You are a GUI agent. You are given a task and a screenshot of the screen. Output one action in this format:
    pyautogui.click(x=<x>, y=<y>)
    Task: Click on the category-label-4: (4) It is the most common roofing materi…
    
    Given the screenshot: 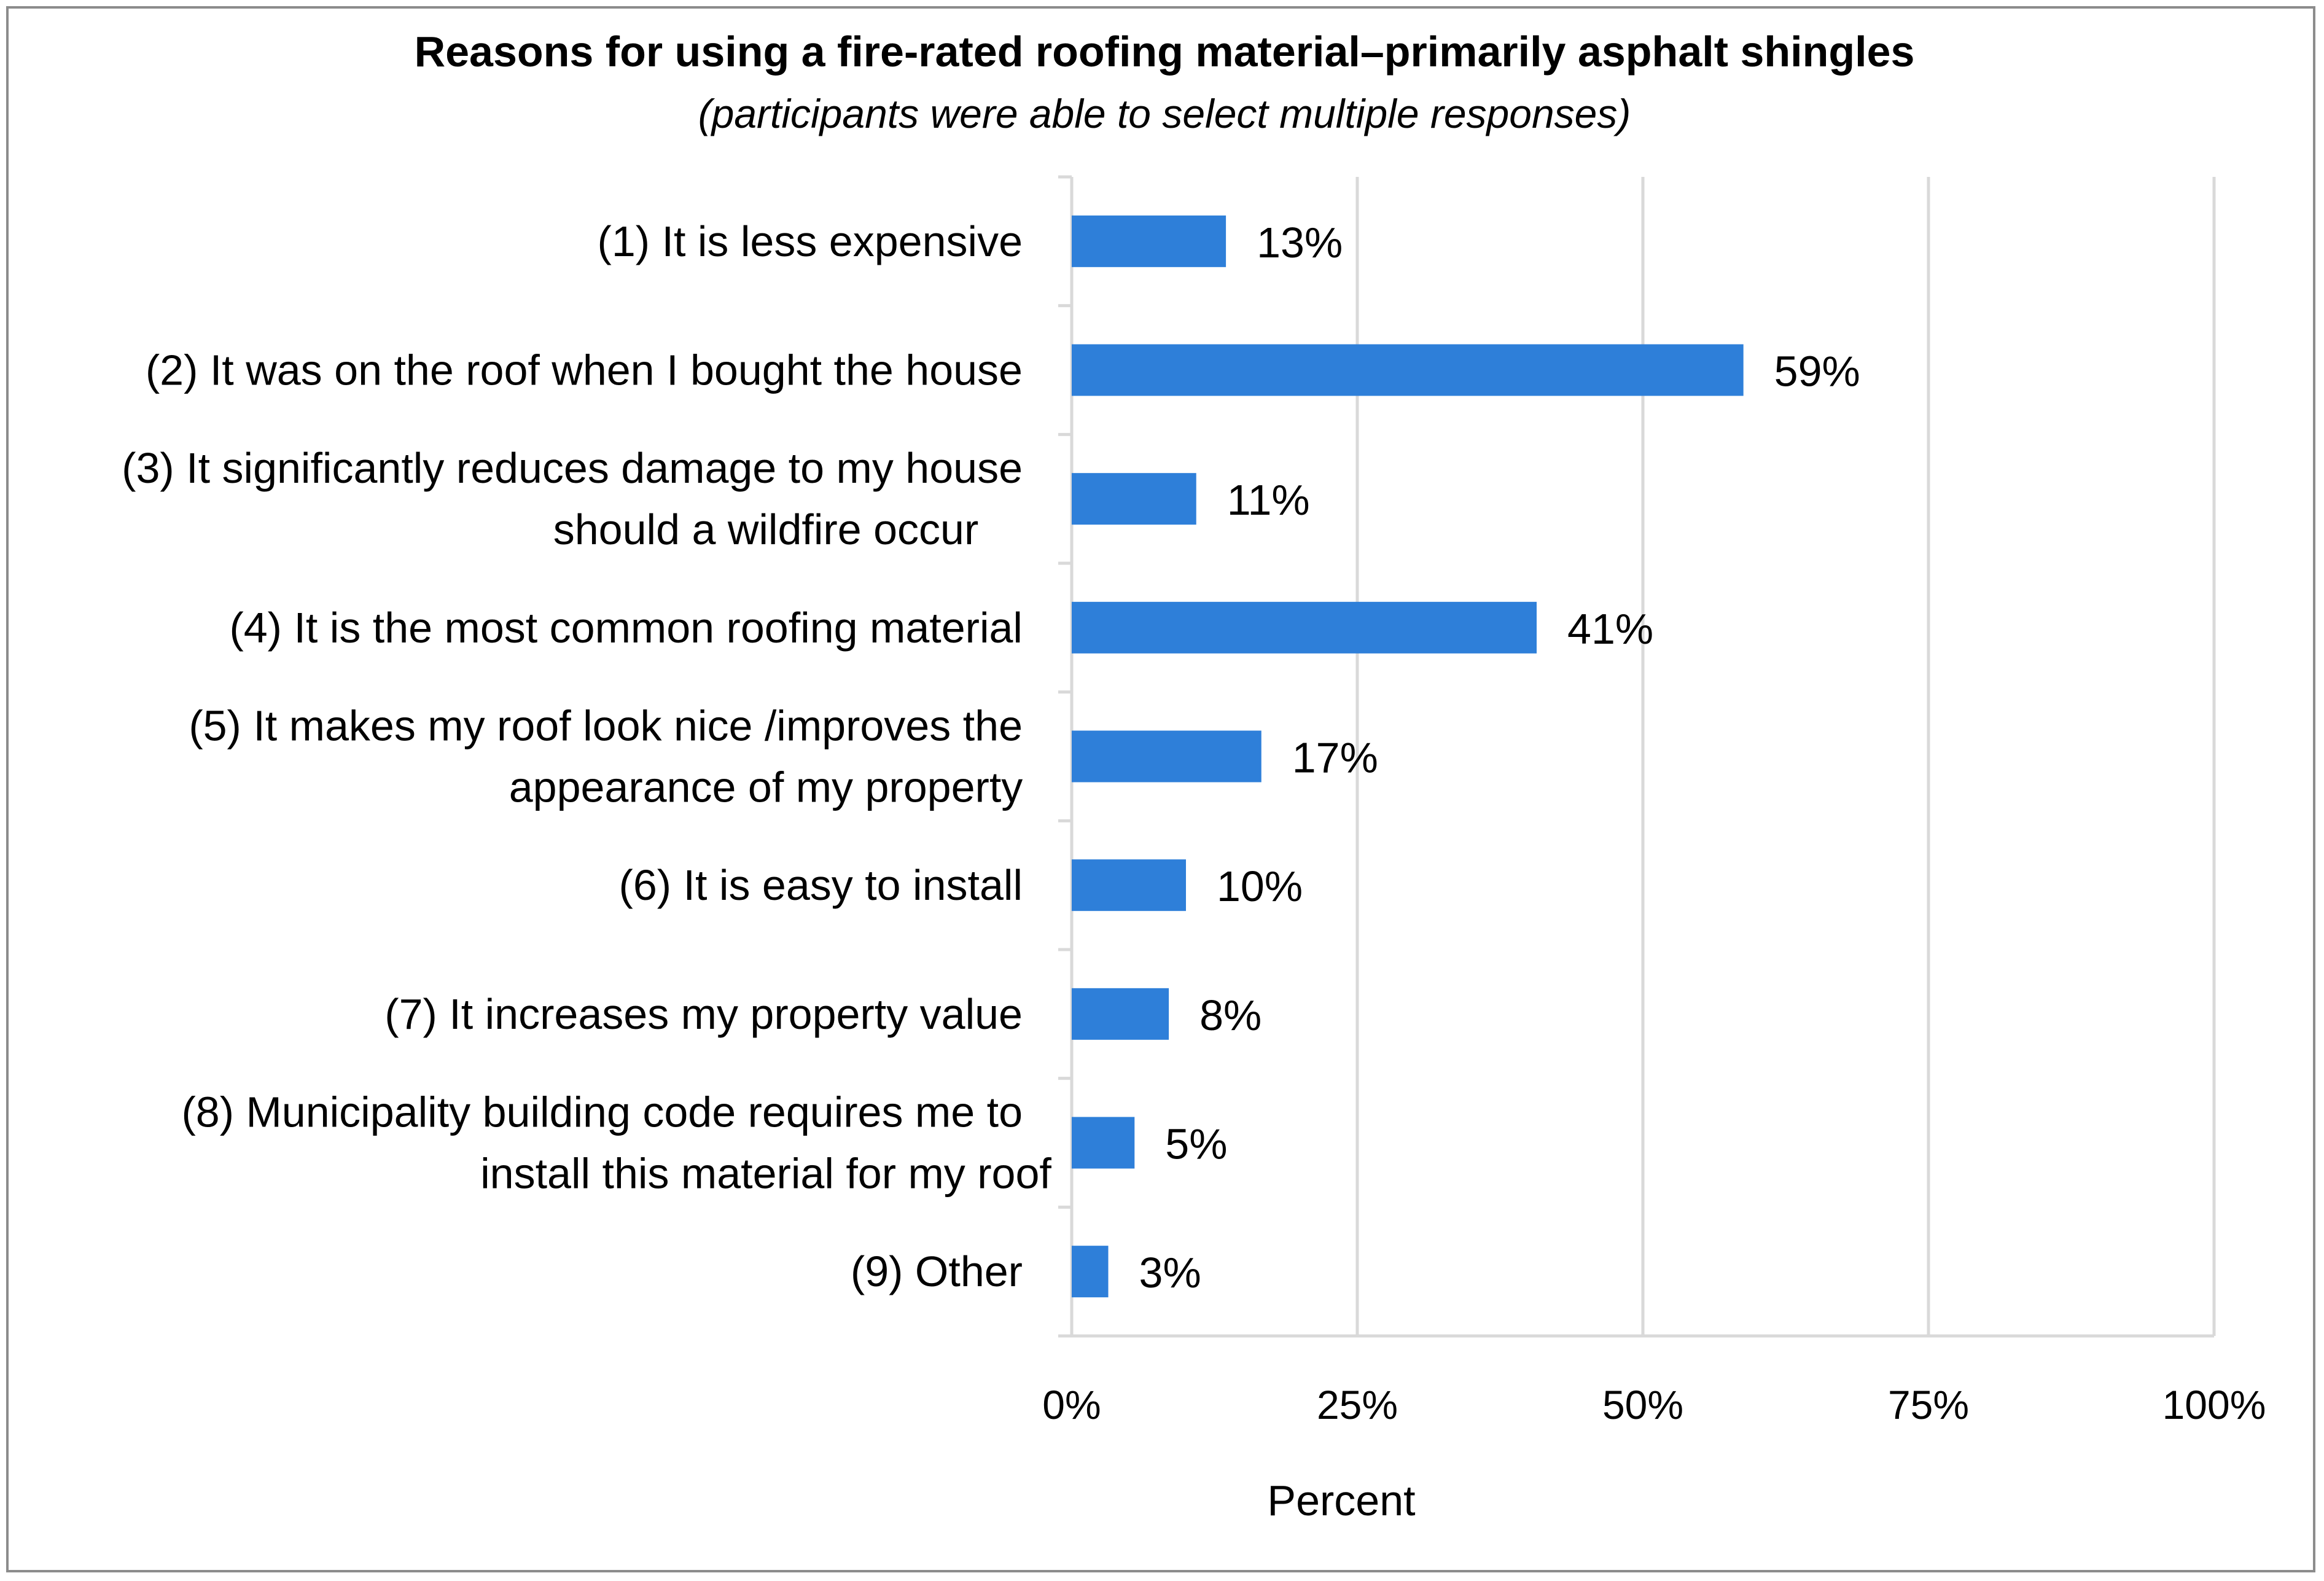 What is the action you would take?
    pyautogui.click(x=626, y=628)
    